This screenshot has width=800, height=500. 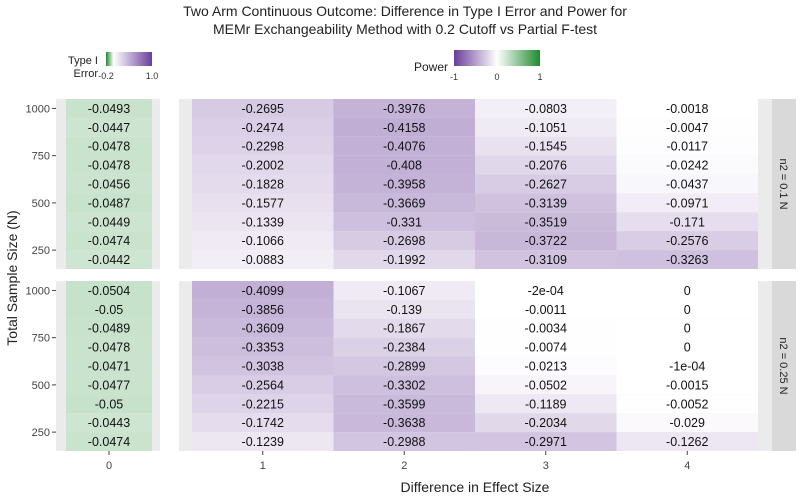 What do you see at coordinates (687, 442) in the screenshot?
I see `power-cell-label: -0.1262` at bounding box center [687, 442].